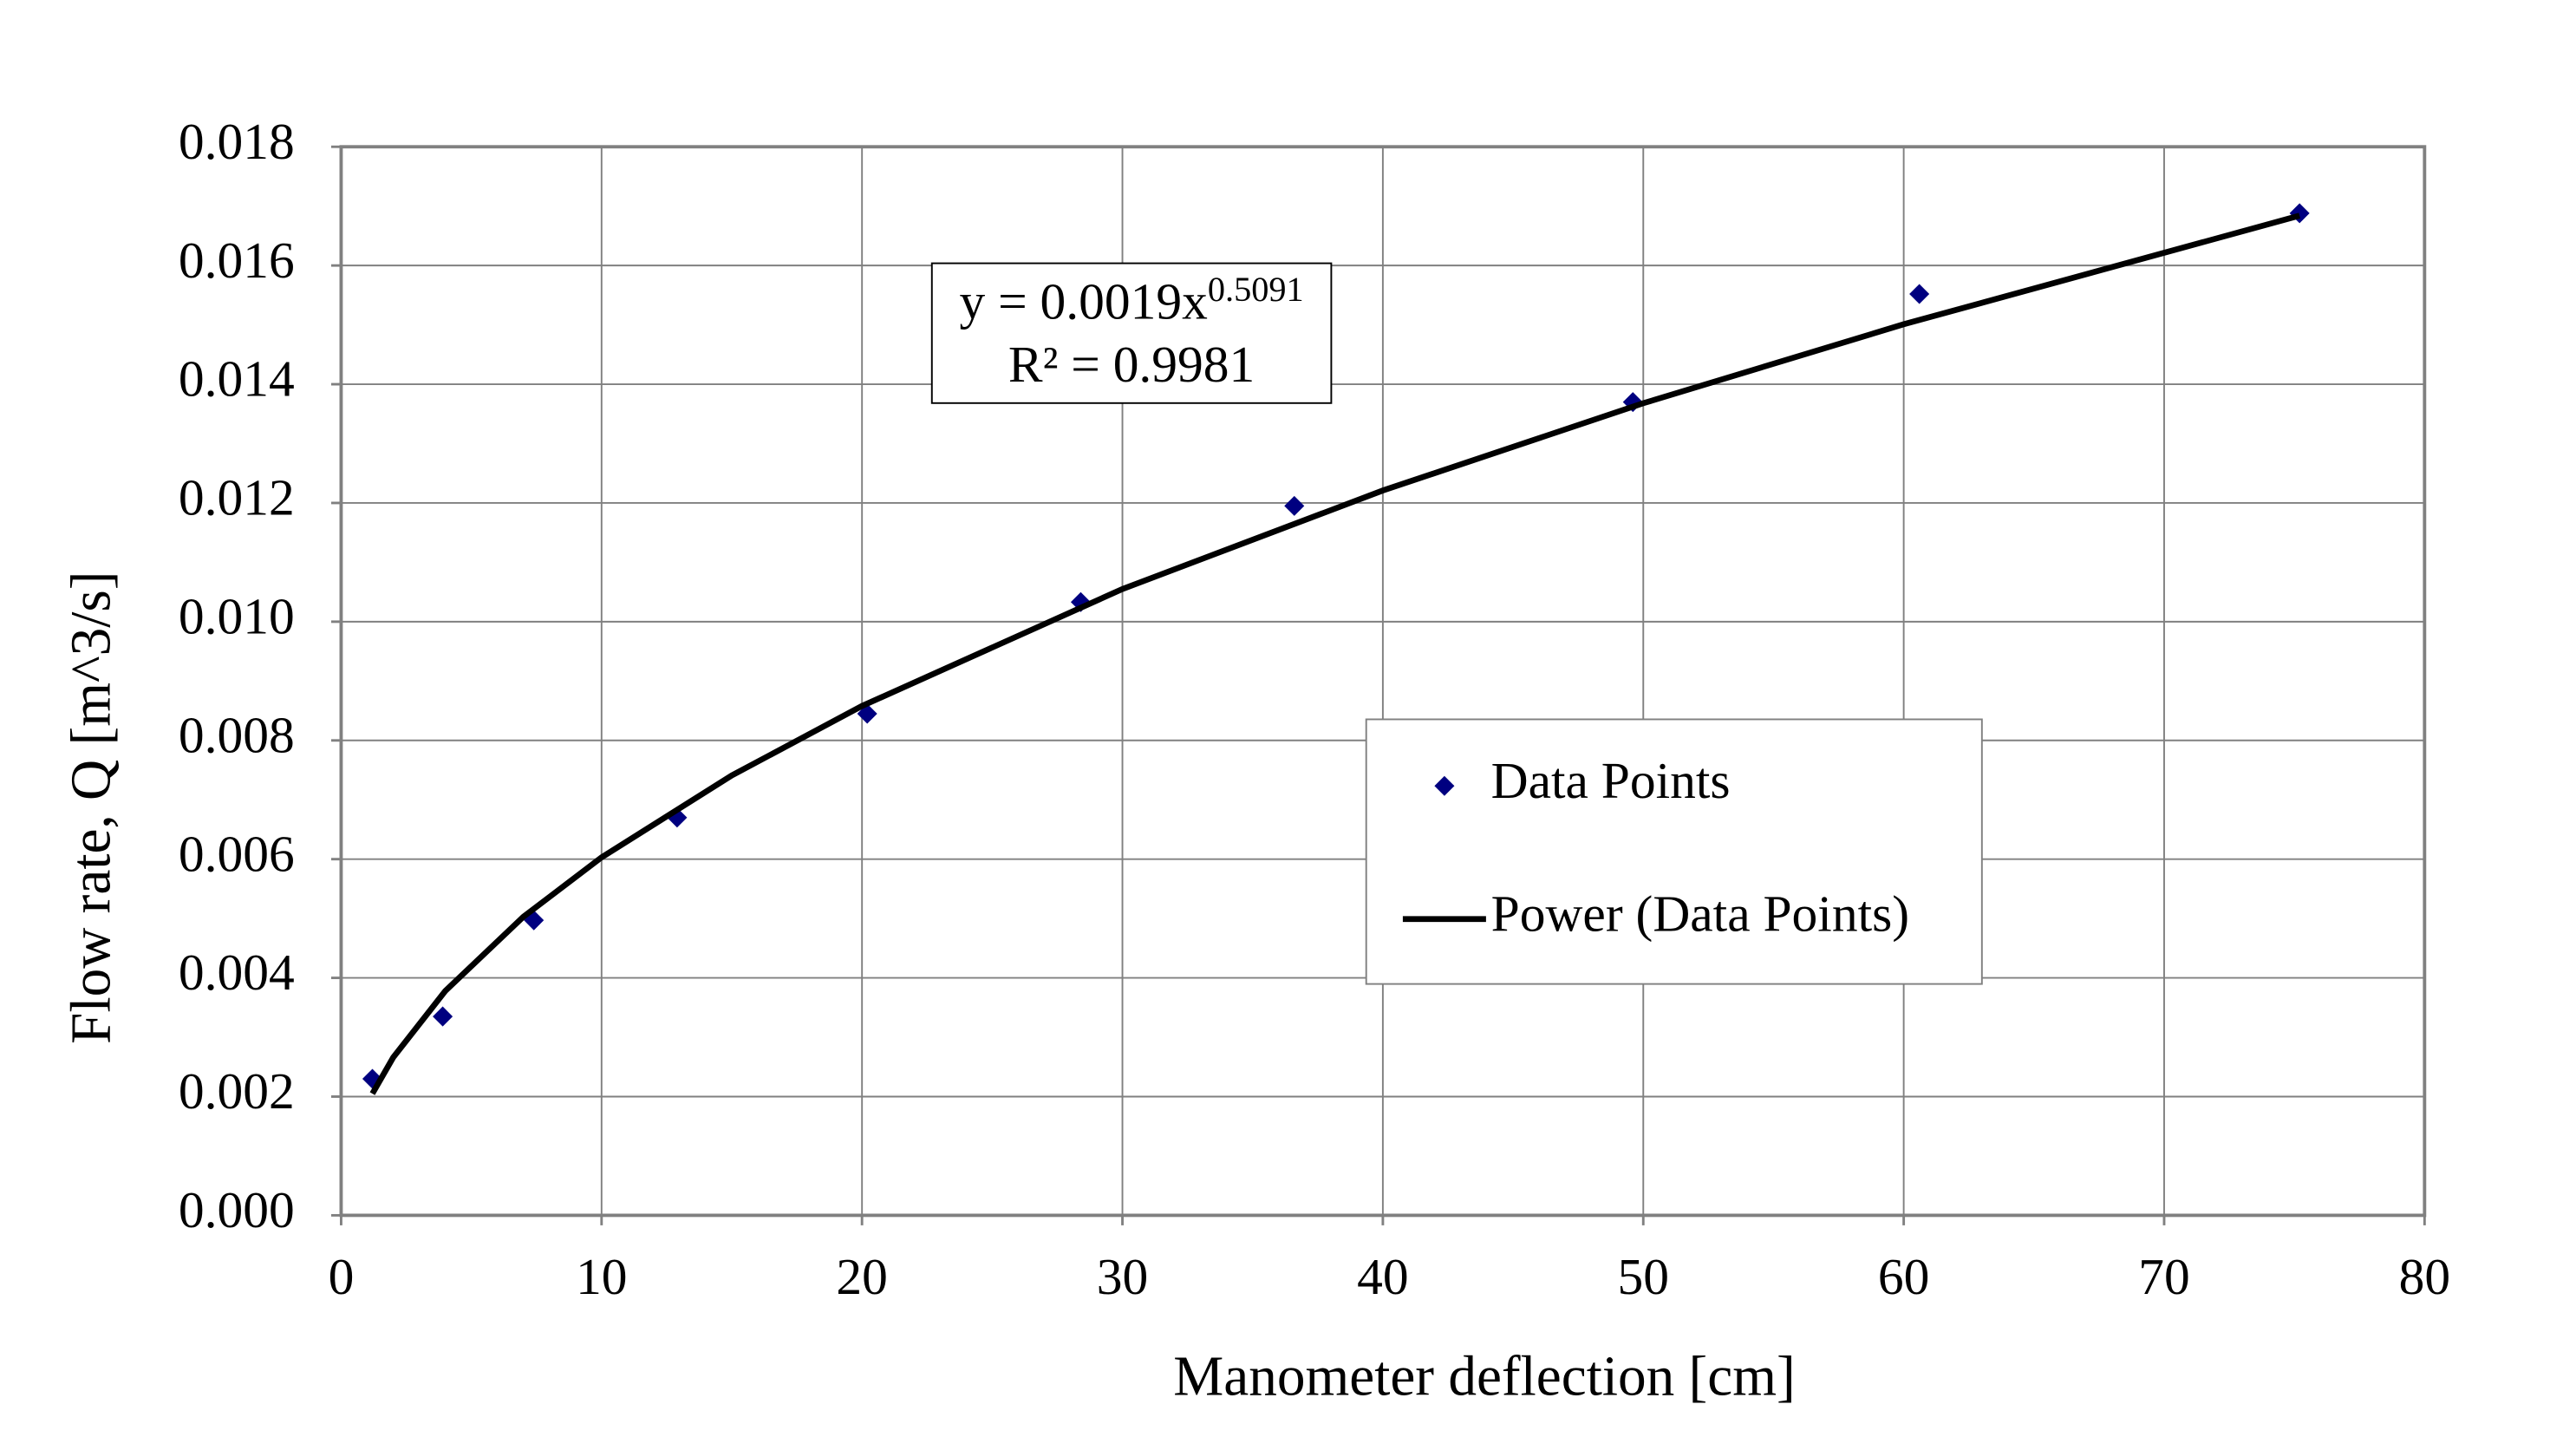 The width and height of the screenshot is (2576, 1437). I want to click on equation-base: y = 0.0019x, so click(1083, 301).